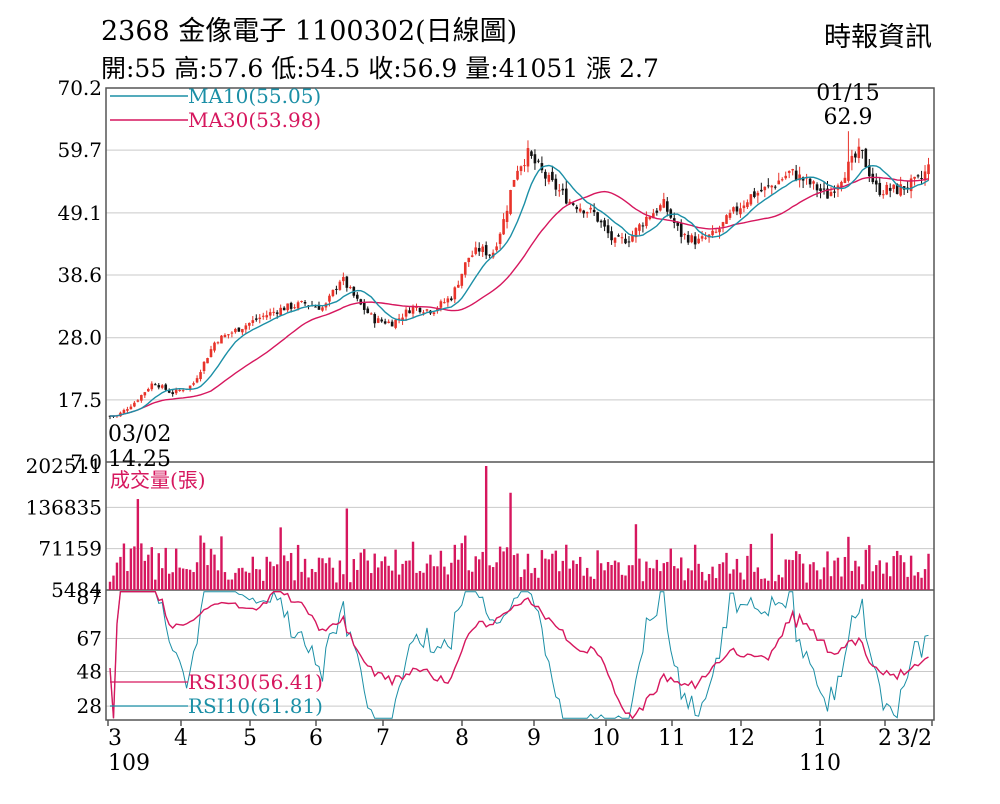 The height and width of the screenshot is (804, 1000). What do you see at coordinates (534, 738) in the screenshot?
I see `month-label: 9` at bounding box center [534, 738].